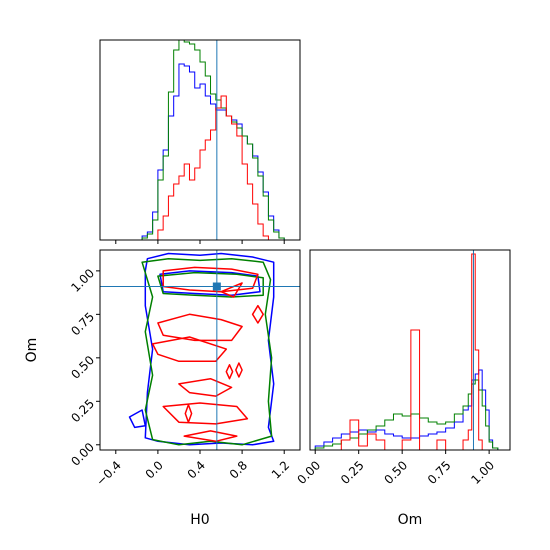 The height and width of the screenshot is (550, 550). I want to click on y-tick-label: 0.00, so click(82, 454).